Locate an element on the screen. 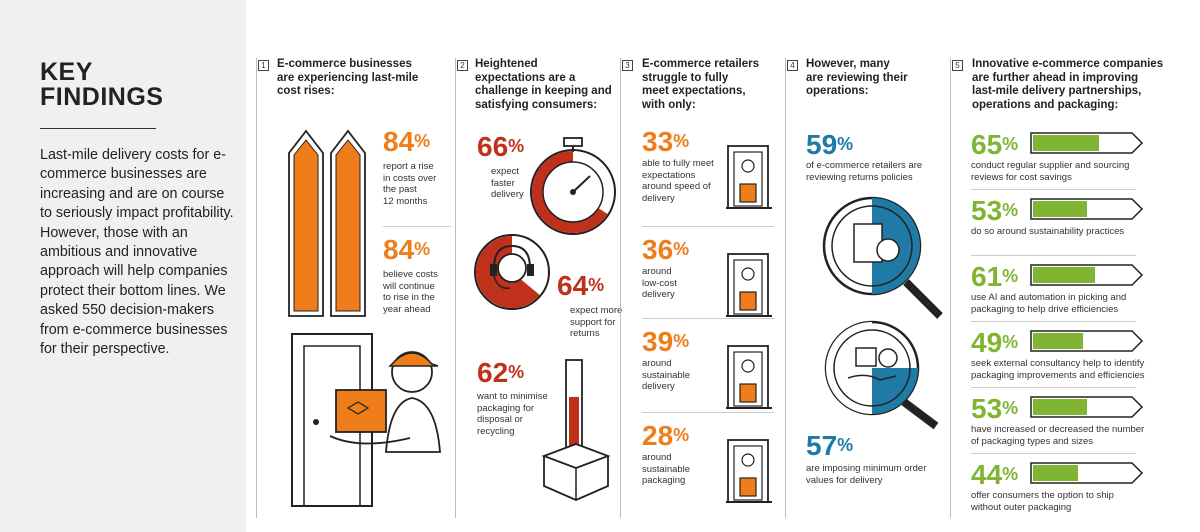 This screenshot has height=532, width=1200. finding-number: 4 is located at coordinates (792, 65).